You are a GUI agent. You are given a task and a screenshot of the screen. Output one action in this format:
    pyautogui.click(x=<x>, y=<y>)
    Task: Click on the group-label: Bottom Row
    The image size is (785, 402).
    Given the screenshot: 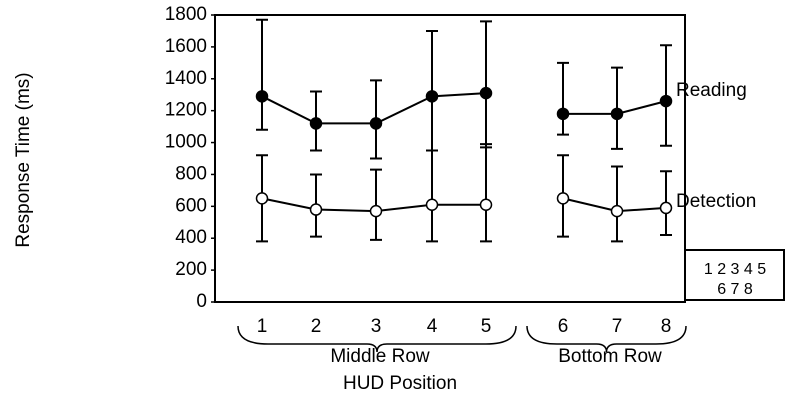 What is the action you would take?
    pyautogui.click(x=610, y=356)
    